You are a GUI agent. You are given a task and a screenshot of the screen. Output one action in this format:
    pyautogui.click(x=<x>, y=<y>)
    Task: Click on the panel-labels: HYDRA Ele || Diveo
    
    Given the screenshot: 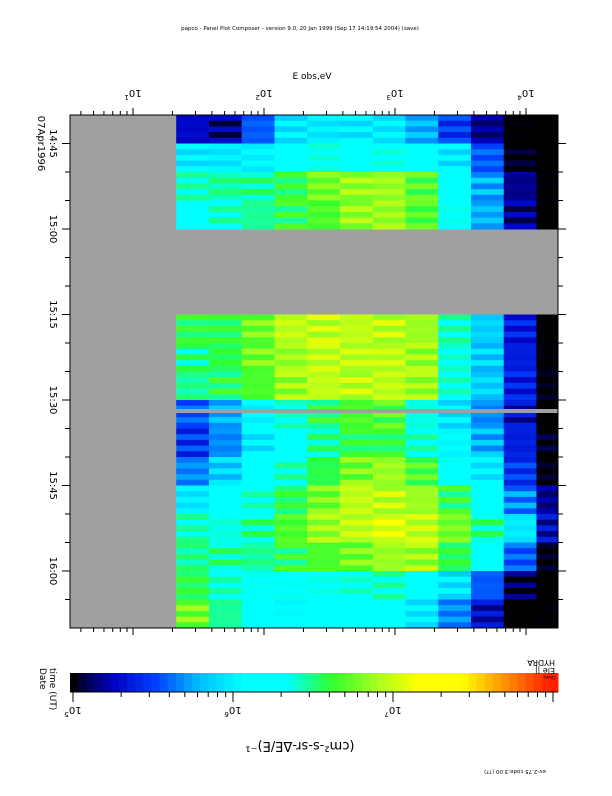 What is the action you would take?
    pyautogui.click(x=541, y=669)
    